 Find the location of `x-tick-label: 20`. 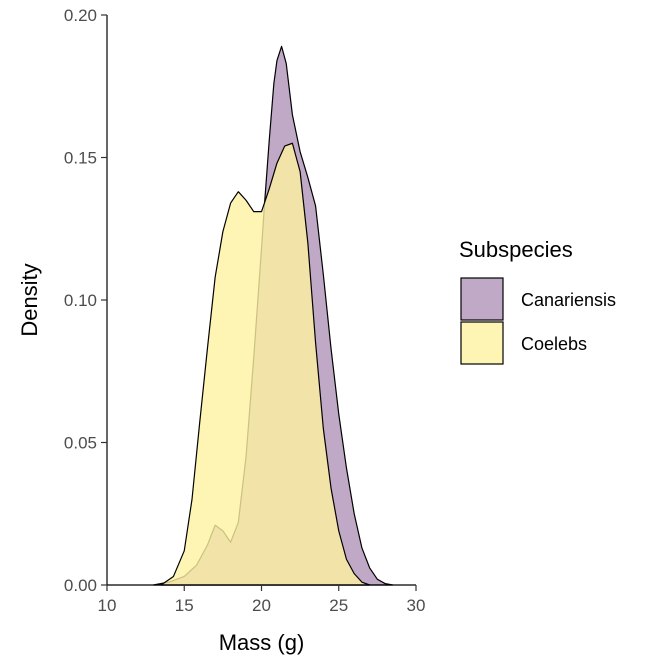

x-tick-label: 20 is located at coordinates (261, 605).